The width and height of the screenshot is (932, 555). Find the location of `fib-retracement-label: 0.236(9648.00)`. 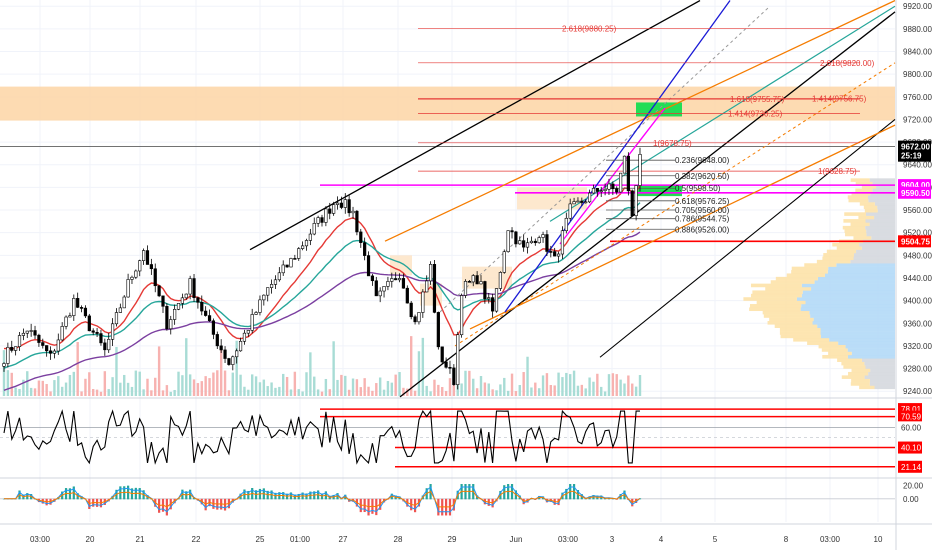

fib-retracement-label: 0.236(9648.00) is located at coordinates (702, 160).